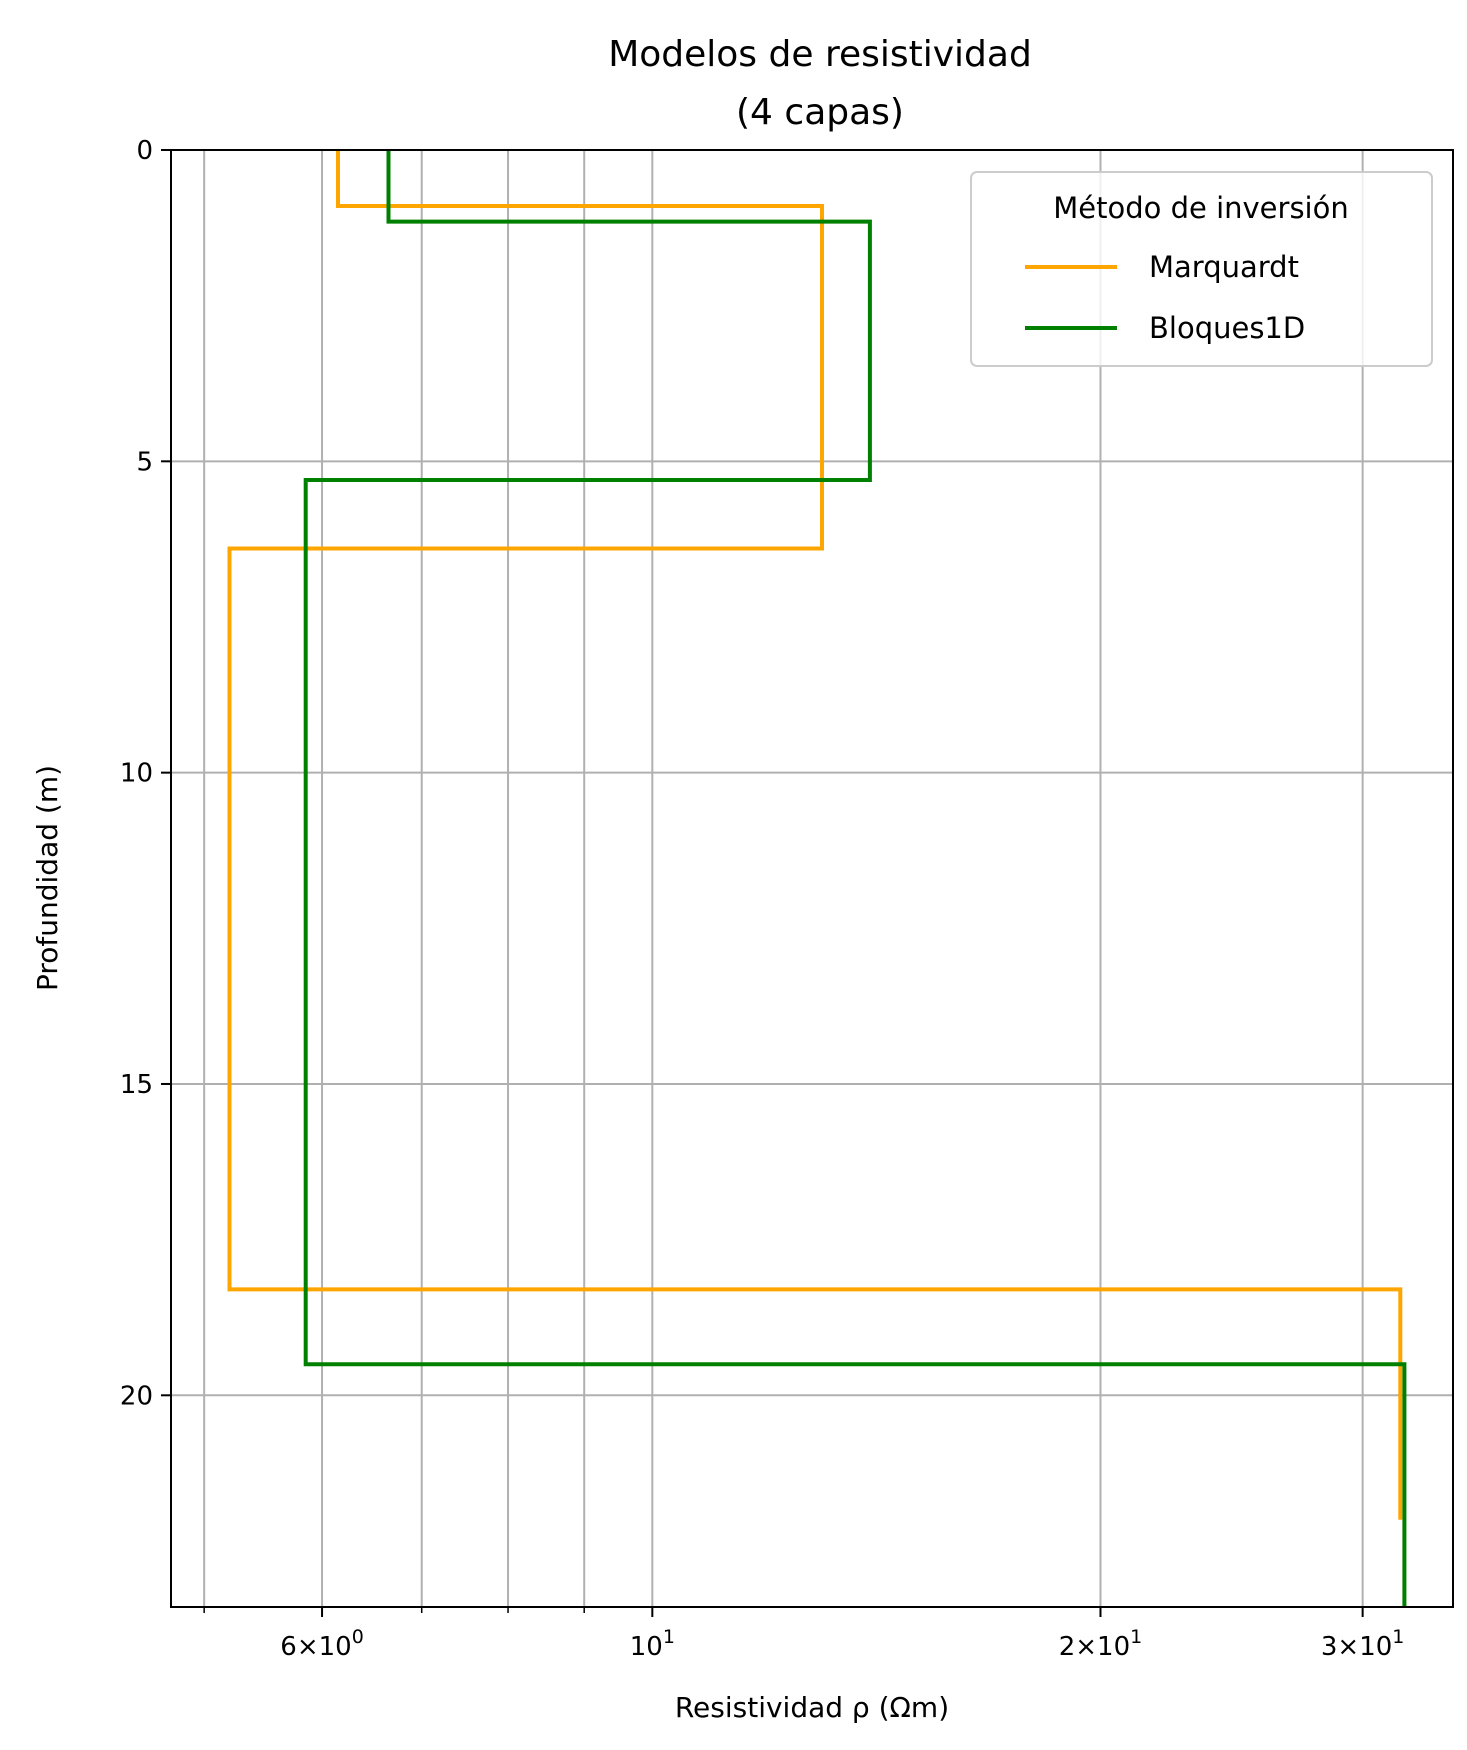 The height and width of the screenshot is (1750, 1467). I want to click on y-axis-title: Profundidad (m), so click(47, 878).